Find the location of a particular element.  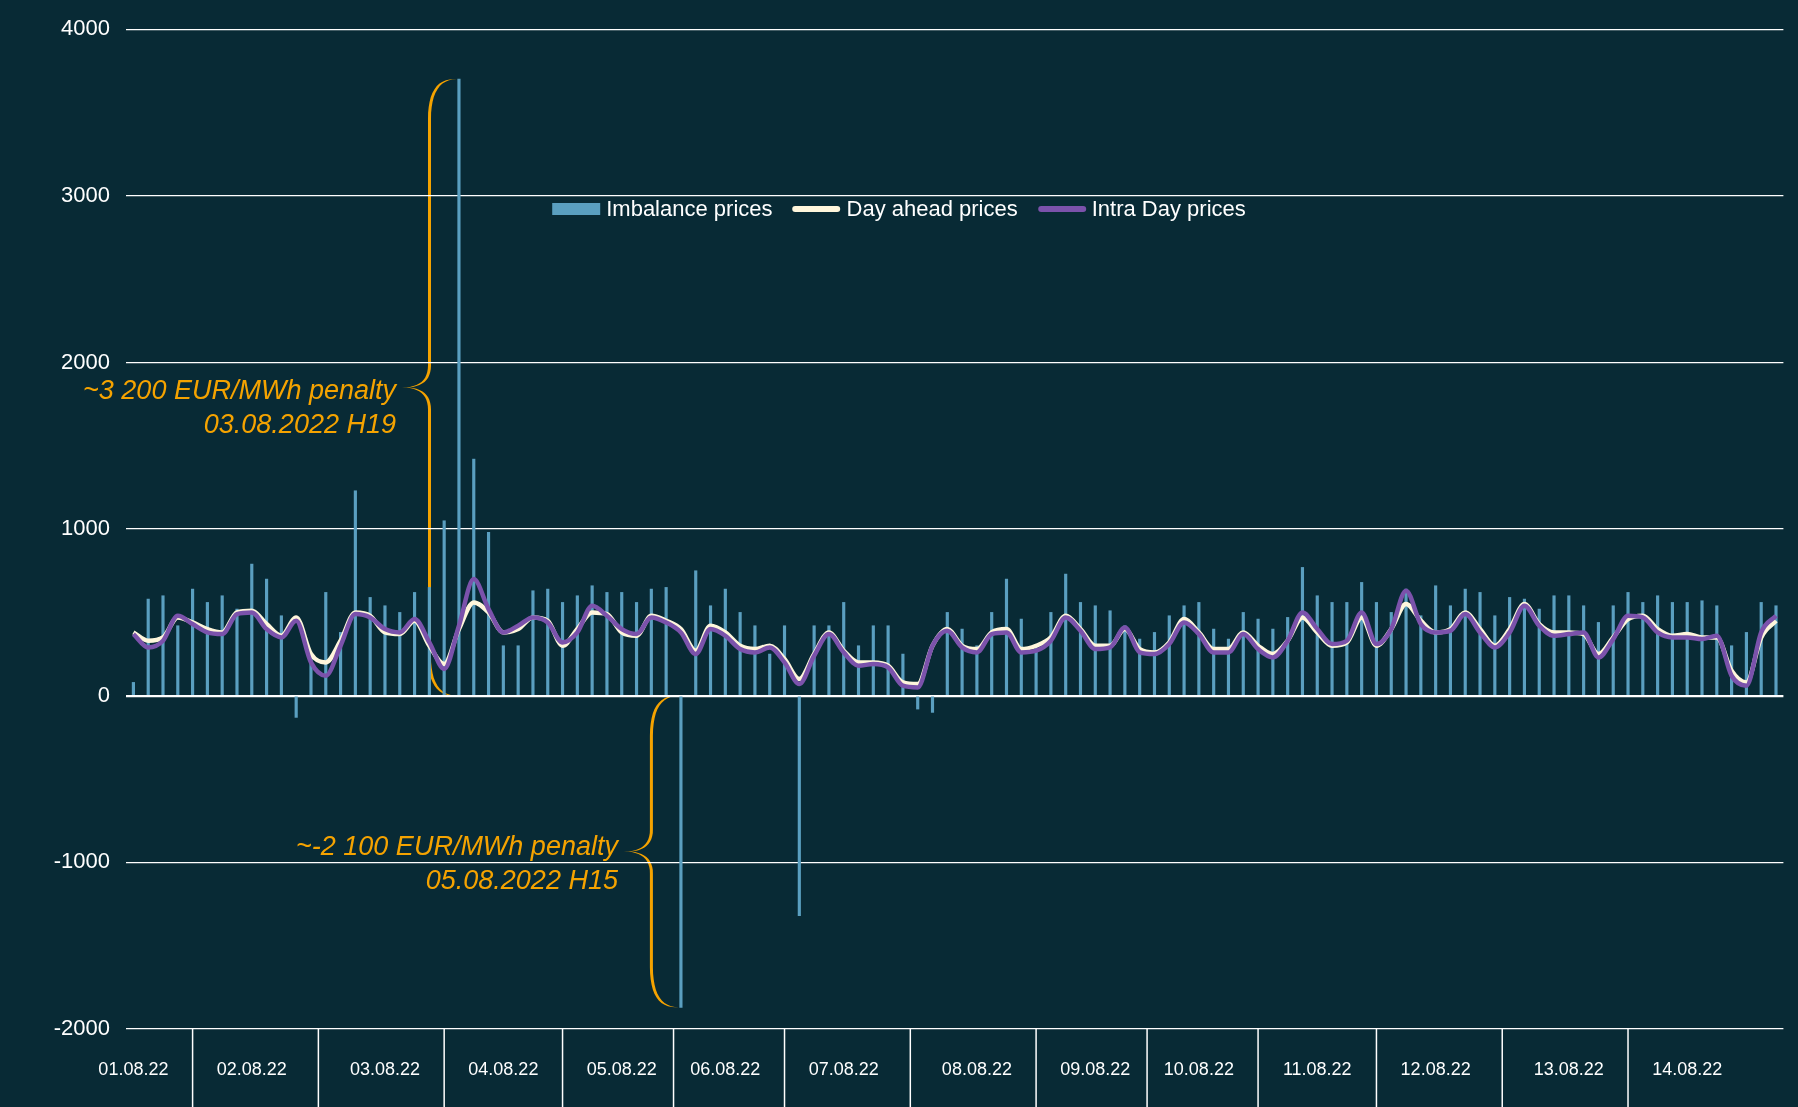

x-tick-label: 10.08.22 is located at coordinates (1198, 1068).